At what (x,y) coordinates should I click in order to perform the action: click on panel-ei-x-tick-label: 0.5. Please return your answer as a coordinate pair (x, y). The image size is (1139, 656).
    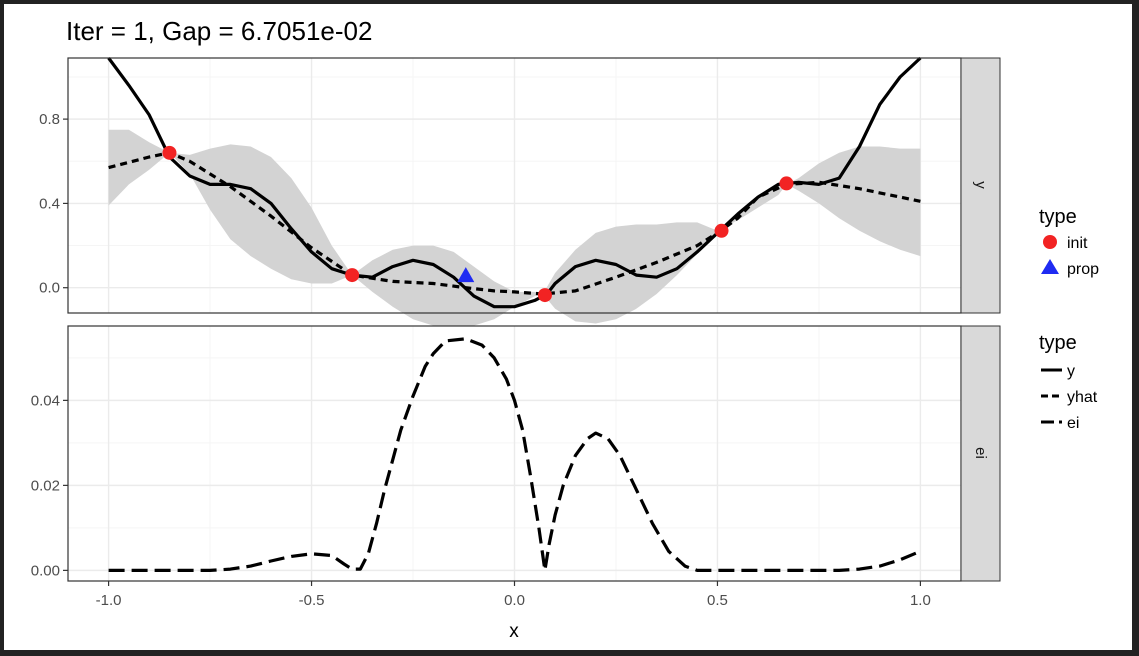
    Looking at the image, I should click on (717, 600).